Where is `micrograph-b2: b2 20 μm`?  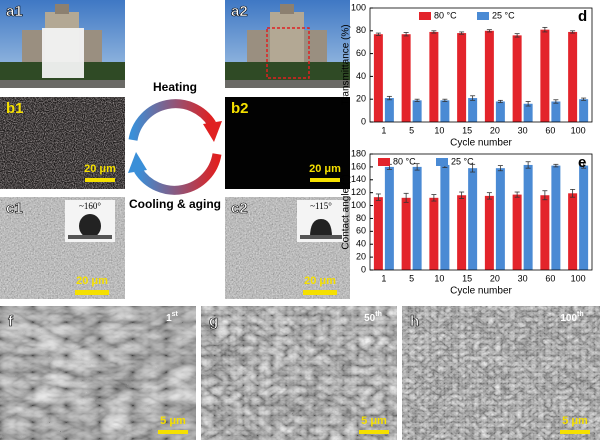 micrograph-b2: b2 20 μm is located at coordinates (287, 143).